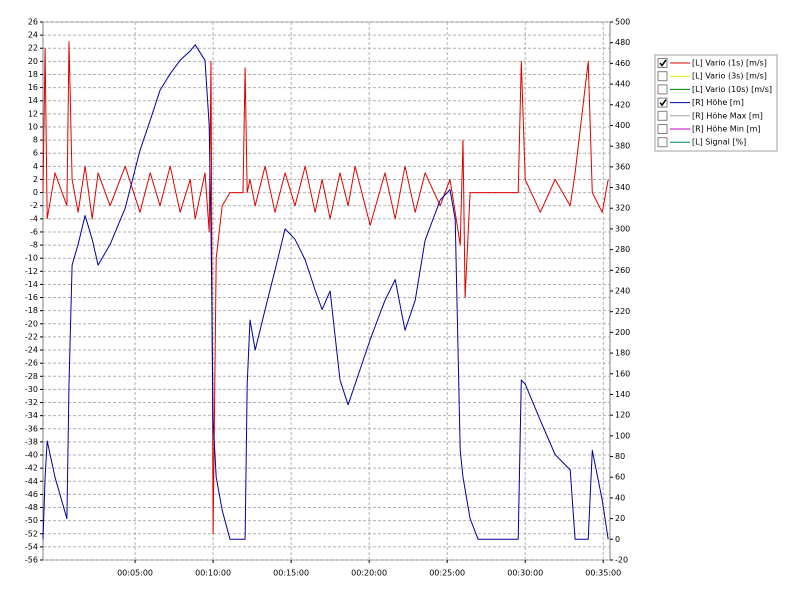 This screenshot has height=600, width=800. I want to click on y-tick-label: -44, so click(31, 481).